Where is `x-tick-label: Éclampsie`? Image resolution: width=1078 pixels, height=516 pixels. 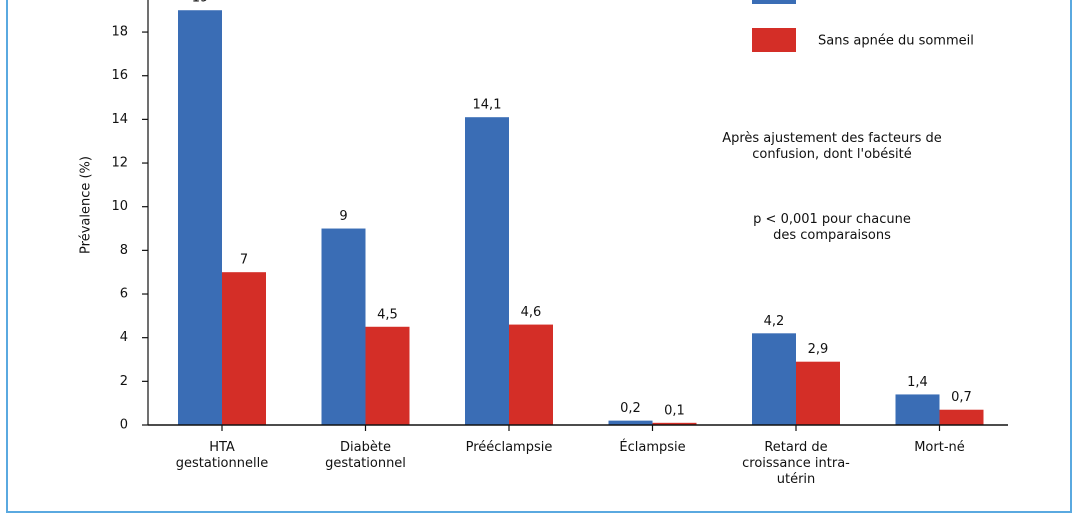 x-tick-label: Éclampsie is located at coordinates (652, 447).